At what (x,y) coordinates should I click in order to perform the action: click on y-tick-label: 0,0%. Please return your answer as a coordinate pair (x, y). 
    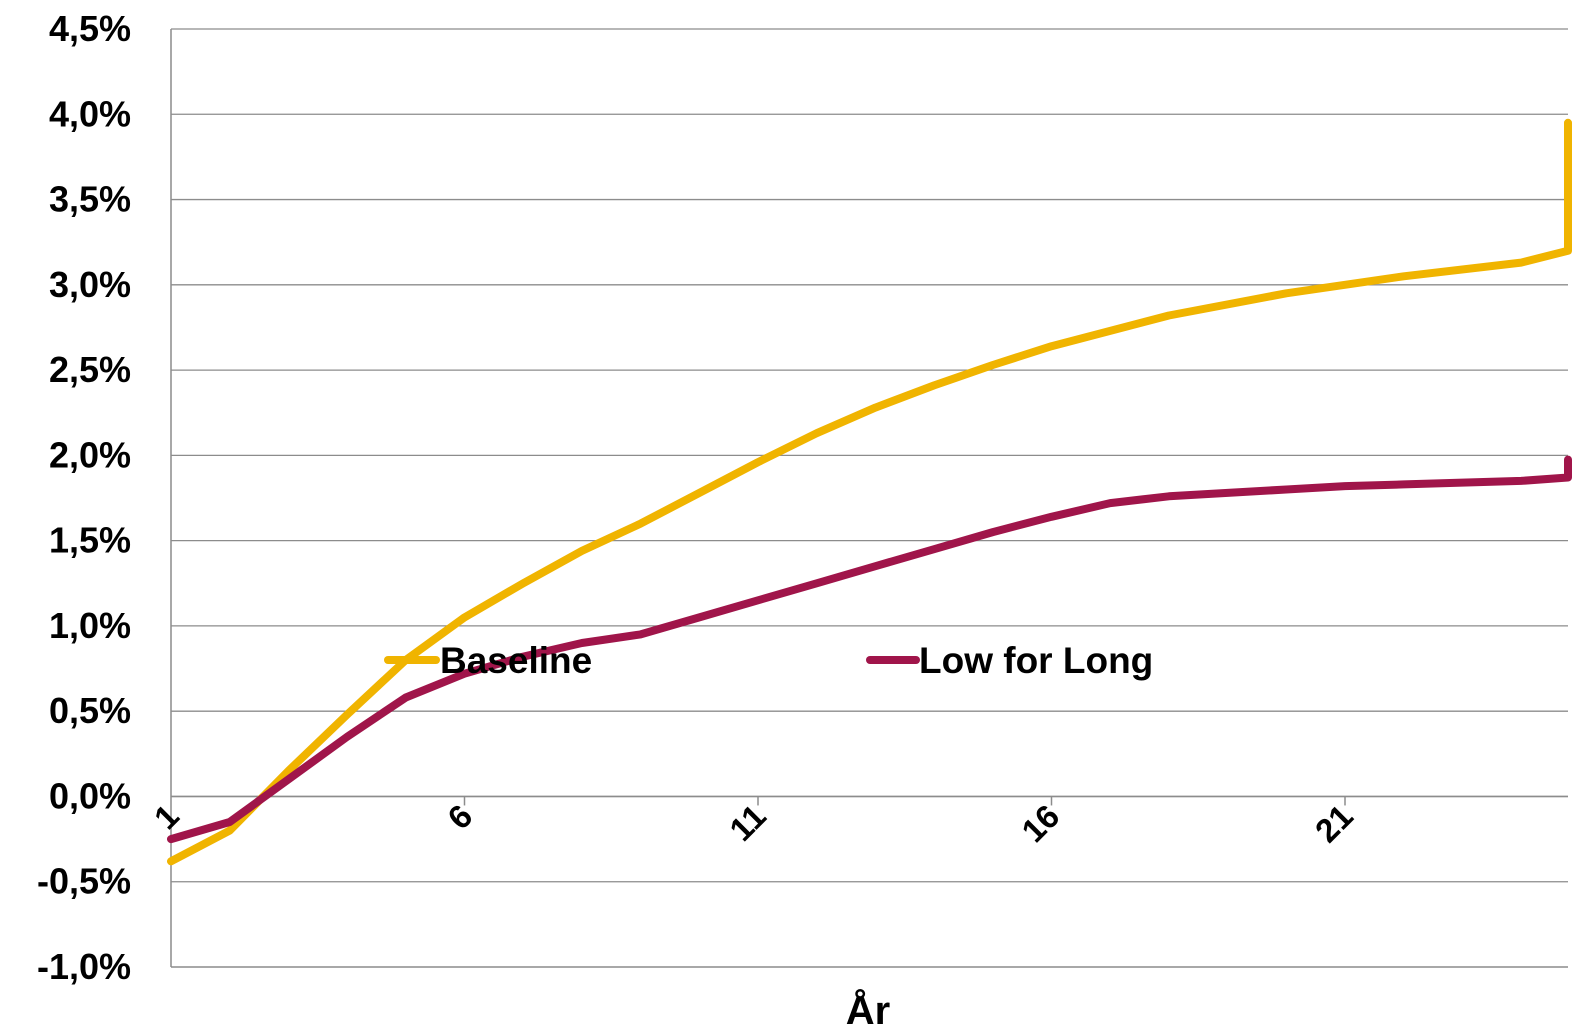
    Looking at the image, I should click on (90, 795).